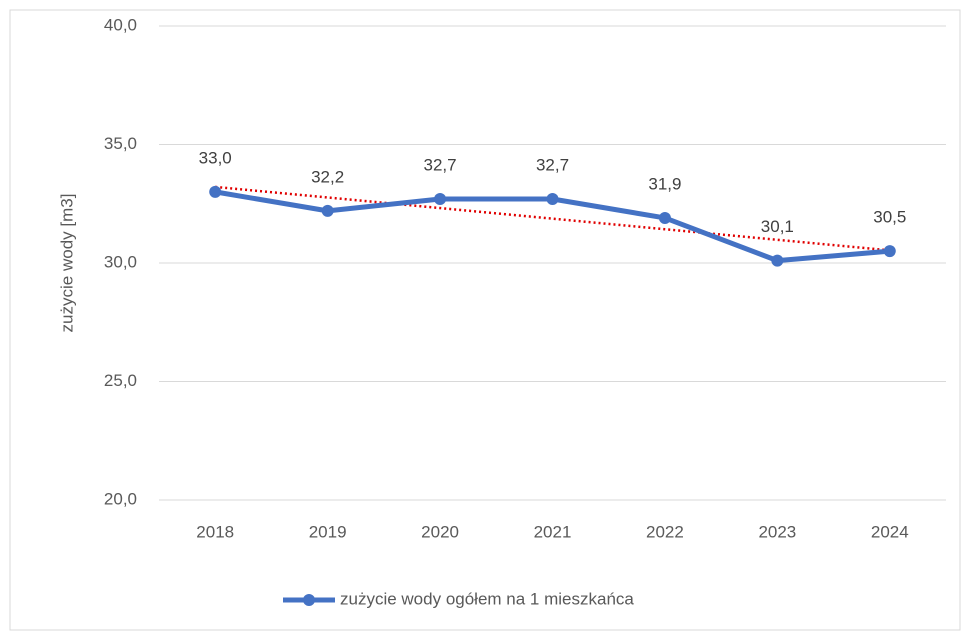  Describe the element at coordinates (327, 176) in the screenshot. I see `data-label: 32,2` at that location.